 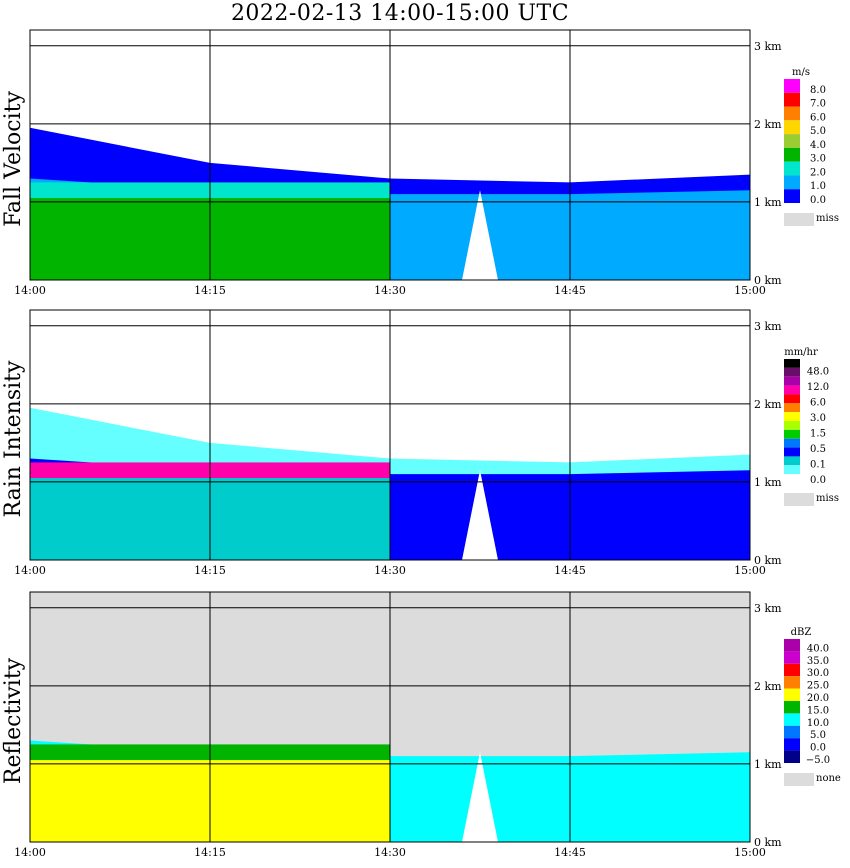 What do you see at coordinates (818, 661) in the screenshot?
I see `colorbar-label: 35.0` at bounding box center [818, 661].